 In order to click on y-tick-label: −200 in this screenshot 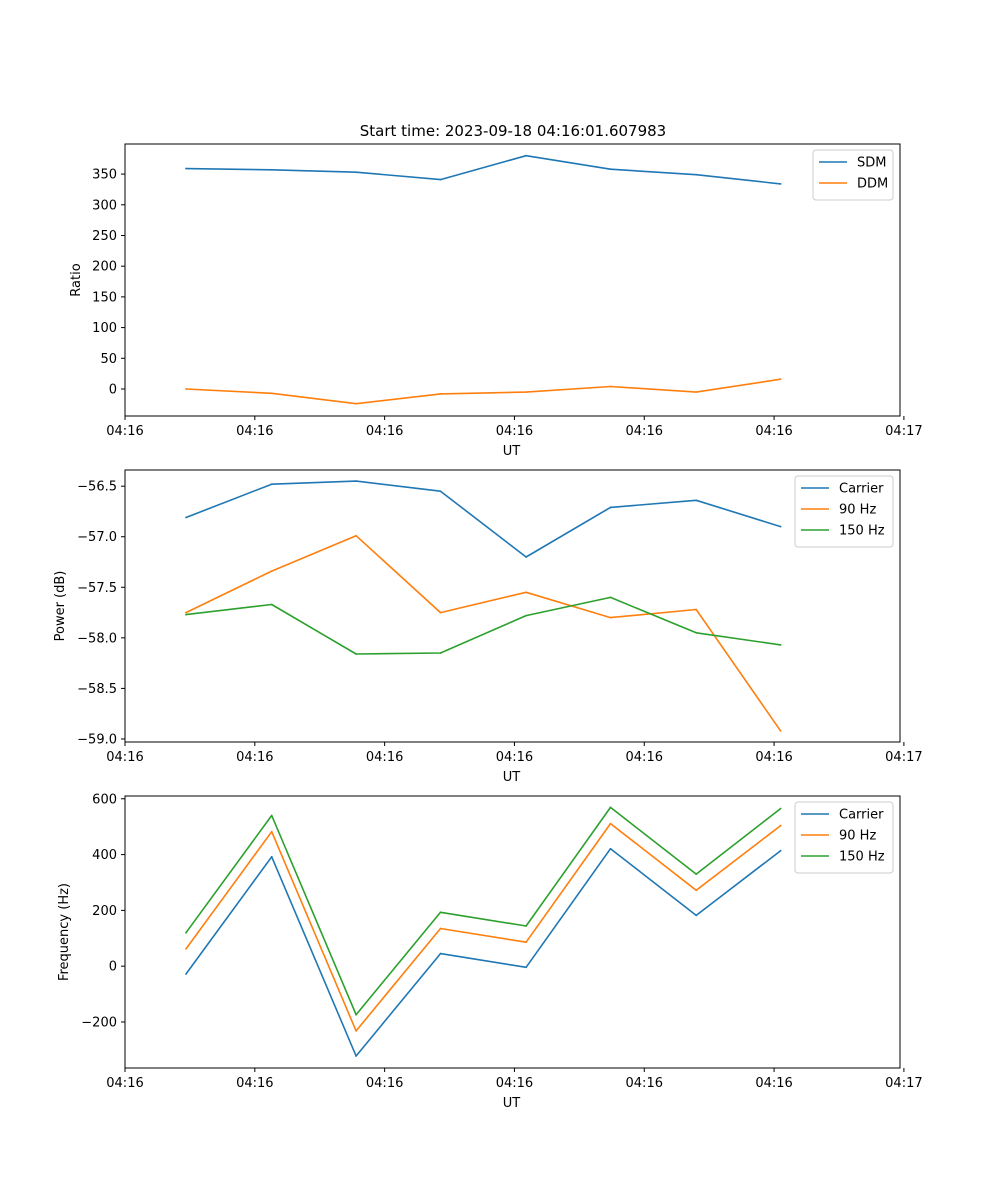, I will do `click(99, 1022)`.